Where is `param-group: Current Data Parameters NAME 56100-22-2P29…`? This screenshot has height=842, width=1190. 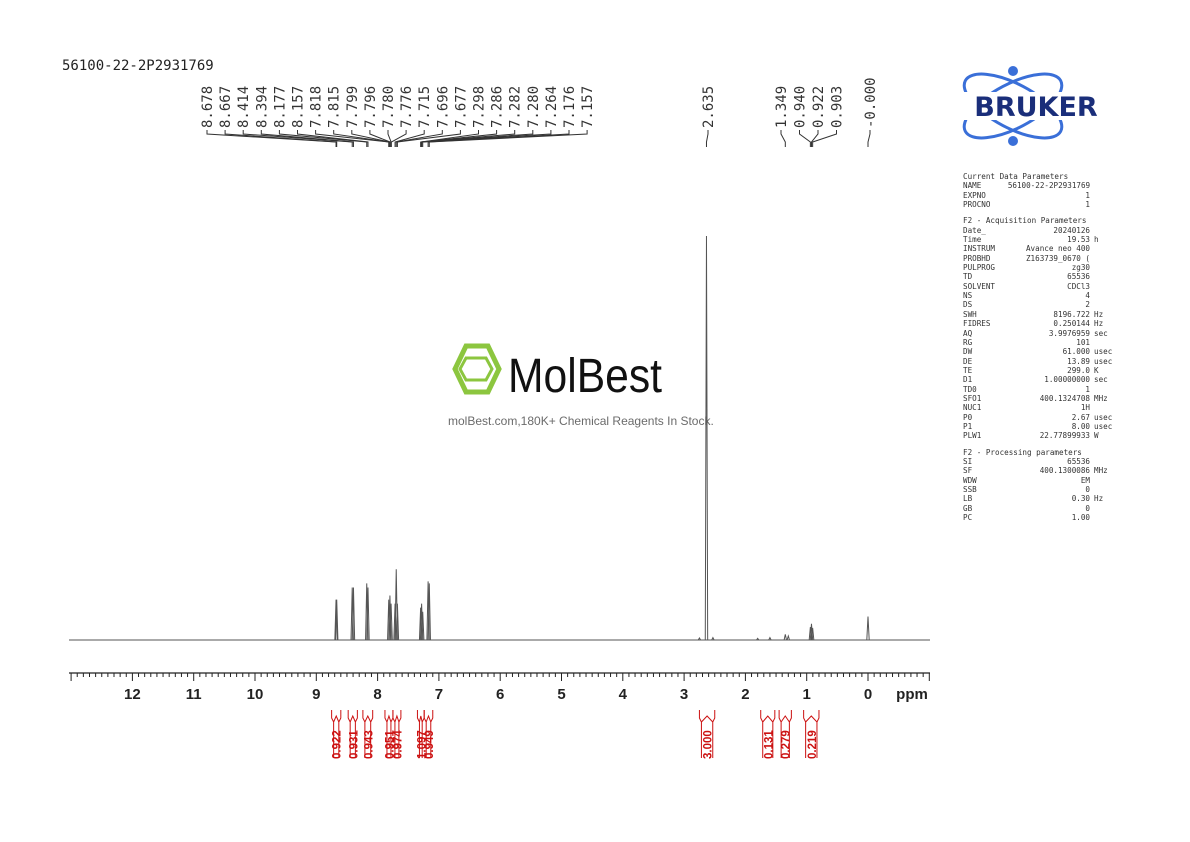 param-group: Current Data Parameters NAME 56100-22-2P29… is located at coordinates (1040, 190).